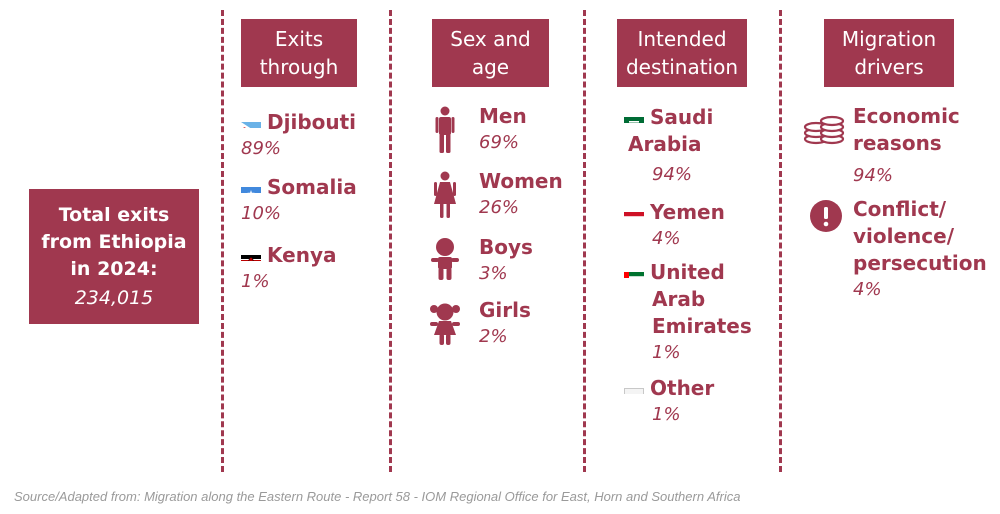 The height and width of the screenshot is (514, 1000). What do you see at coordinates (666, 238) in the screenshot?
I see `destination-percent: 4%` at bounding box center [666, 238].